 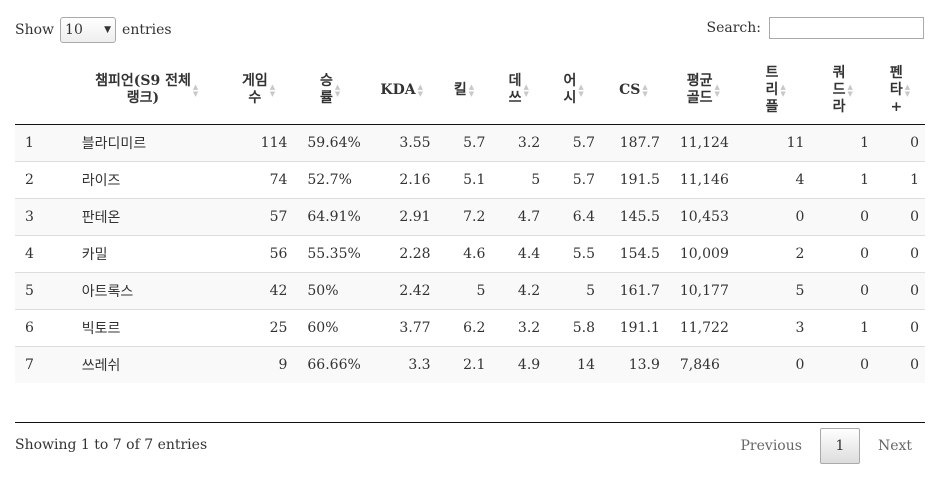 What do you see at coordinates (42, 364) in the screenshot?
I see `table-cell: 7` at bounding box center [42, 364].